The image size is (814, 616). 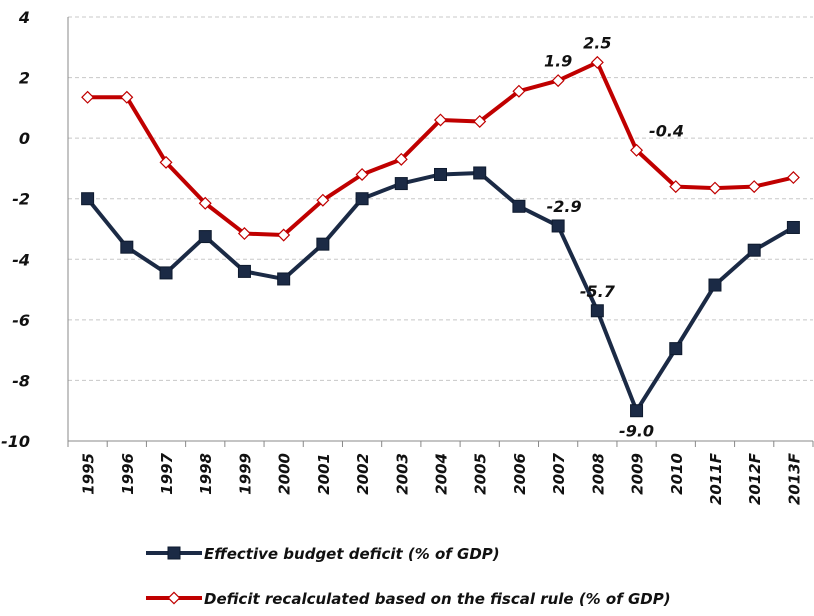 I want to click on x-tick-label: 2004, so click(x=442, y=474).